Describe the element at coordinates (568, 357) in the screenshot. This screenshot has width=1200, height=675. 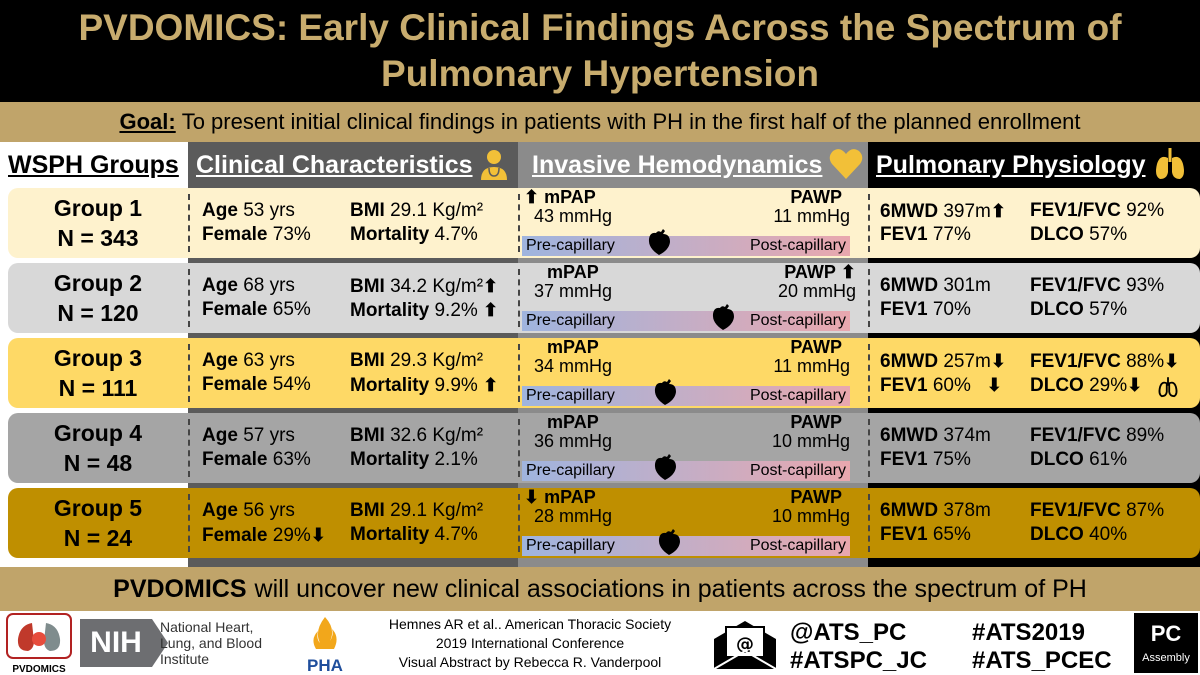
I see `mpap-block: mPAP 34 mmHg` at that location.